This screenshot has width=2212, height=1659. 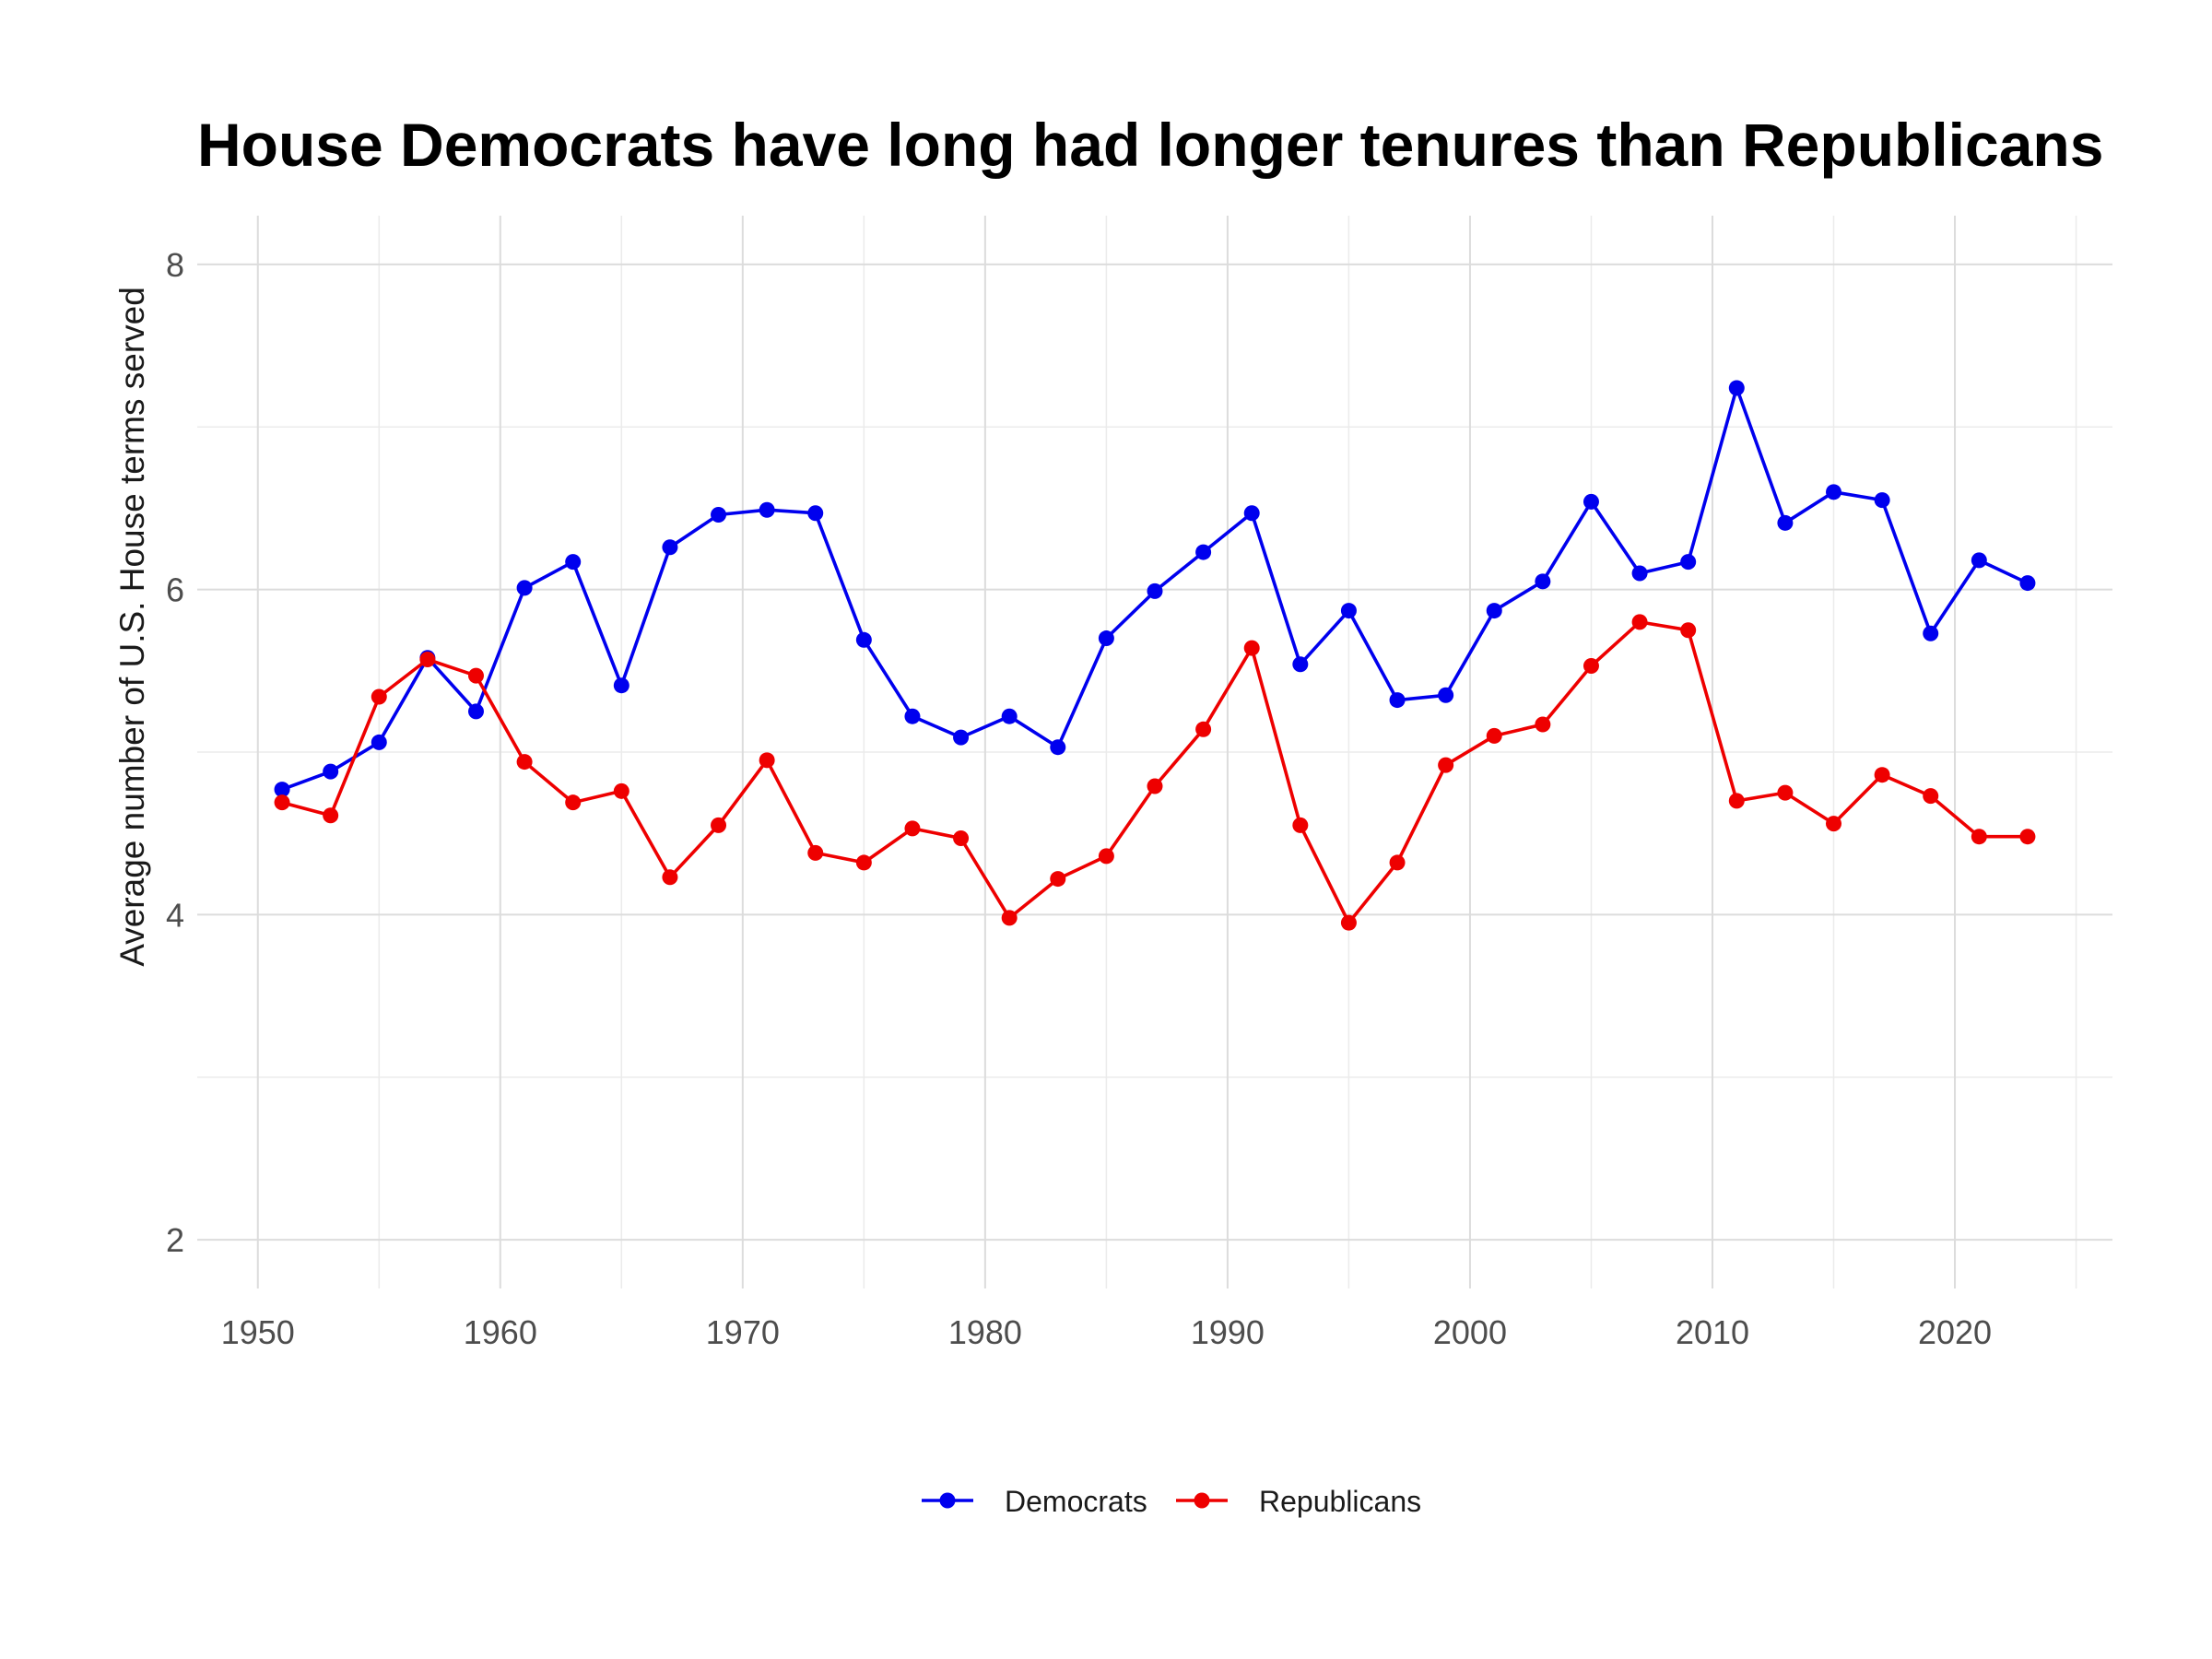 I want to click on y-axis: 2 4 6 8, so click(x=175, y=752).